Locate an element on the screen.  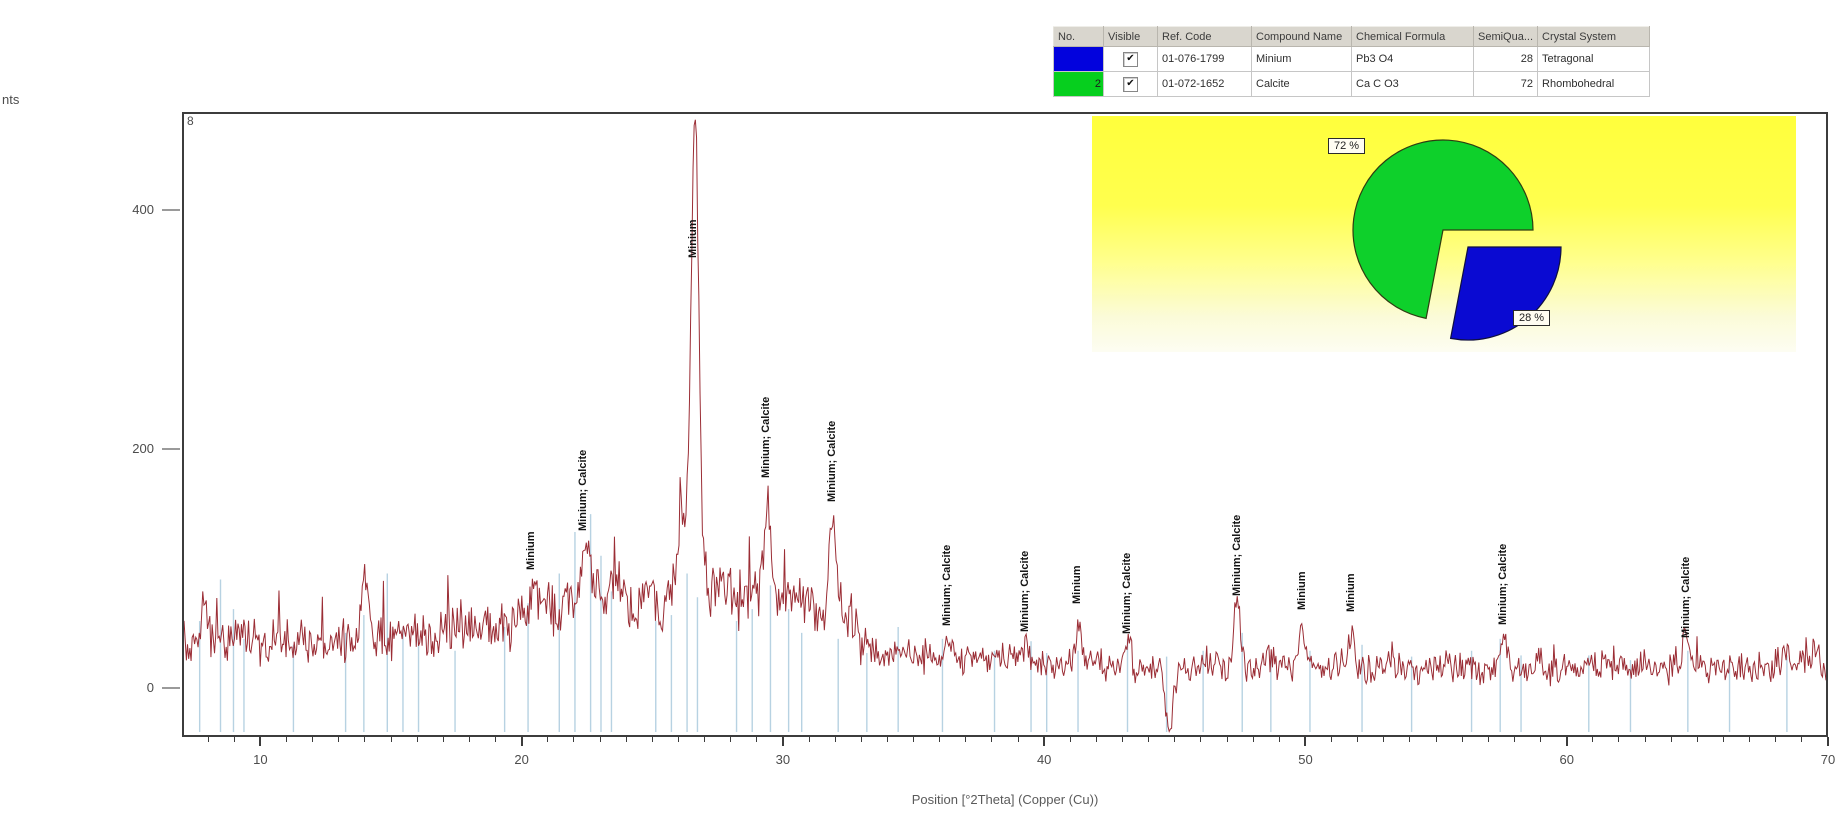
semiquant-cell: 28 is located at coordinates (1505, 59).